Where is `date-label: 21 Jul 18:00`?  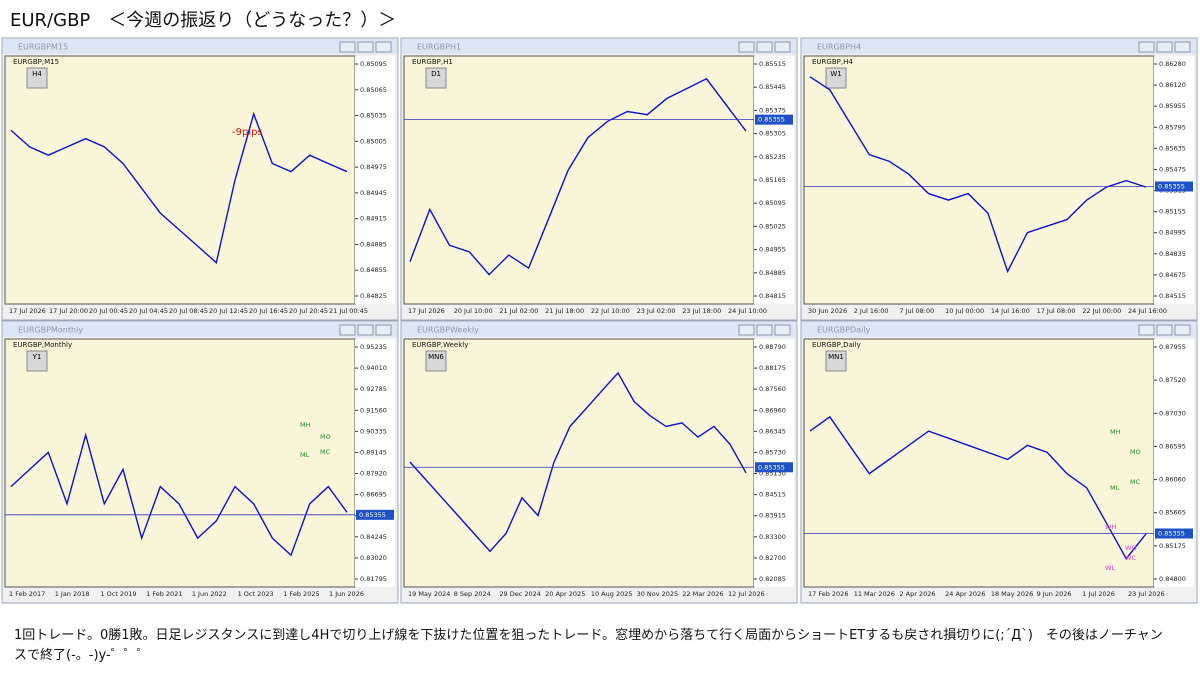
date-label: 21 Jul 18:00 is located at coordinates (564, 311).